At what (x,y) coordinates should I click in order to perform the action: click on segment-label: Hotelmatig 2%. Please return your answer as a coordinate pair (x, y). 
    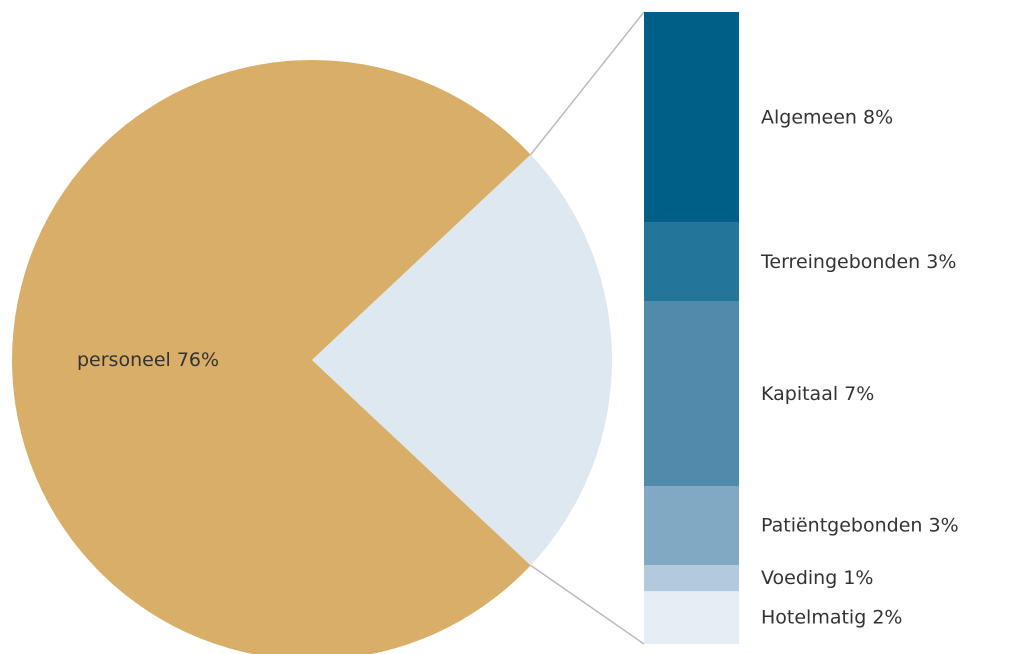
    Looking at the image, I should click on (831, 617).